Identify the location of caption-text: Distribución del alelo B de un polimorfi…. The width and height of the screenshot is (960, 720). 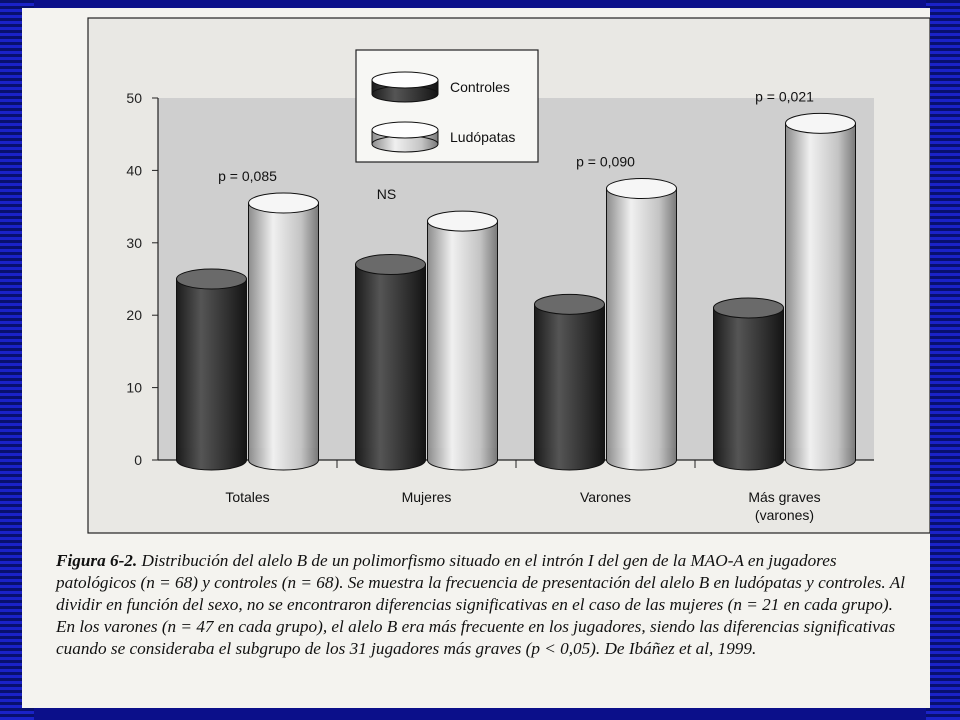
(480, 604).